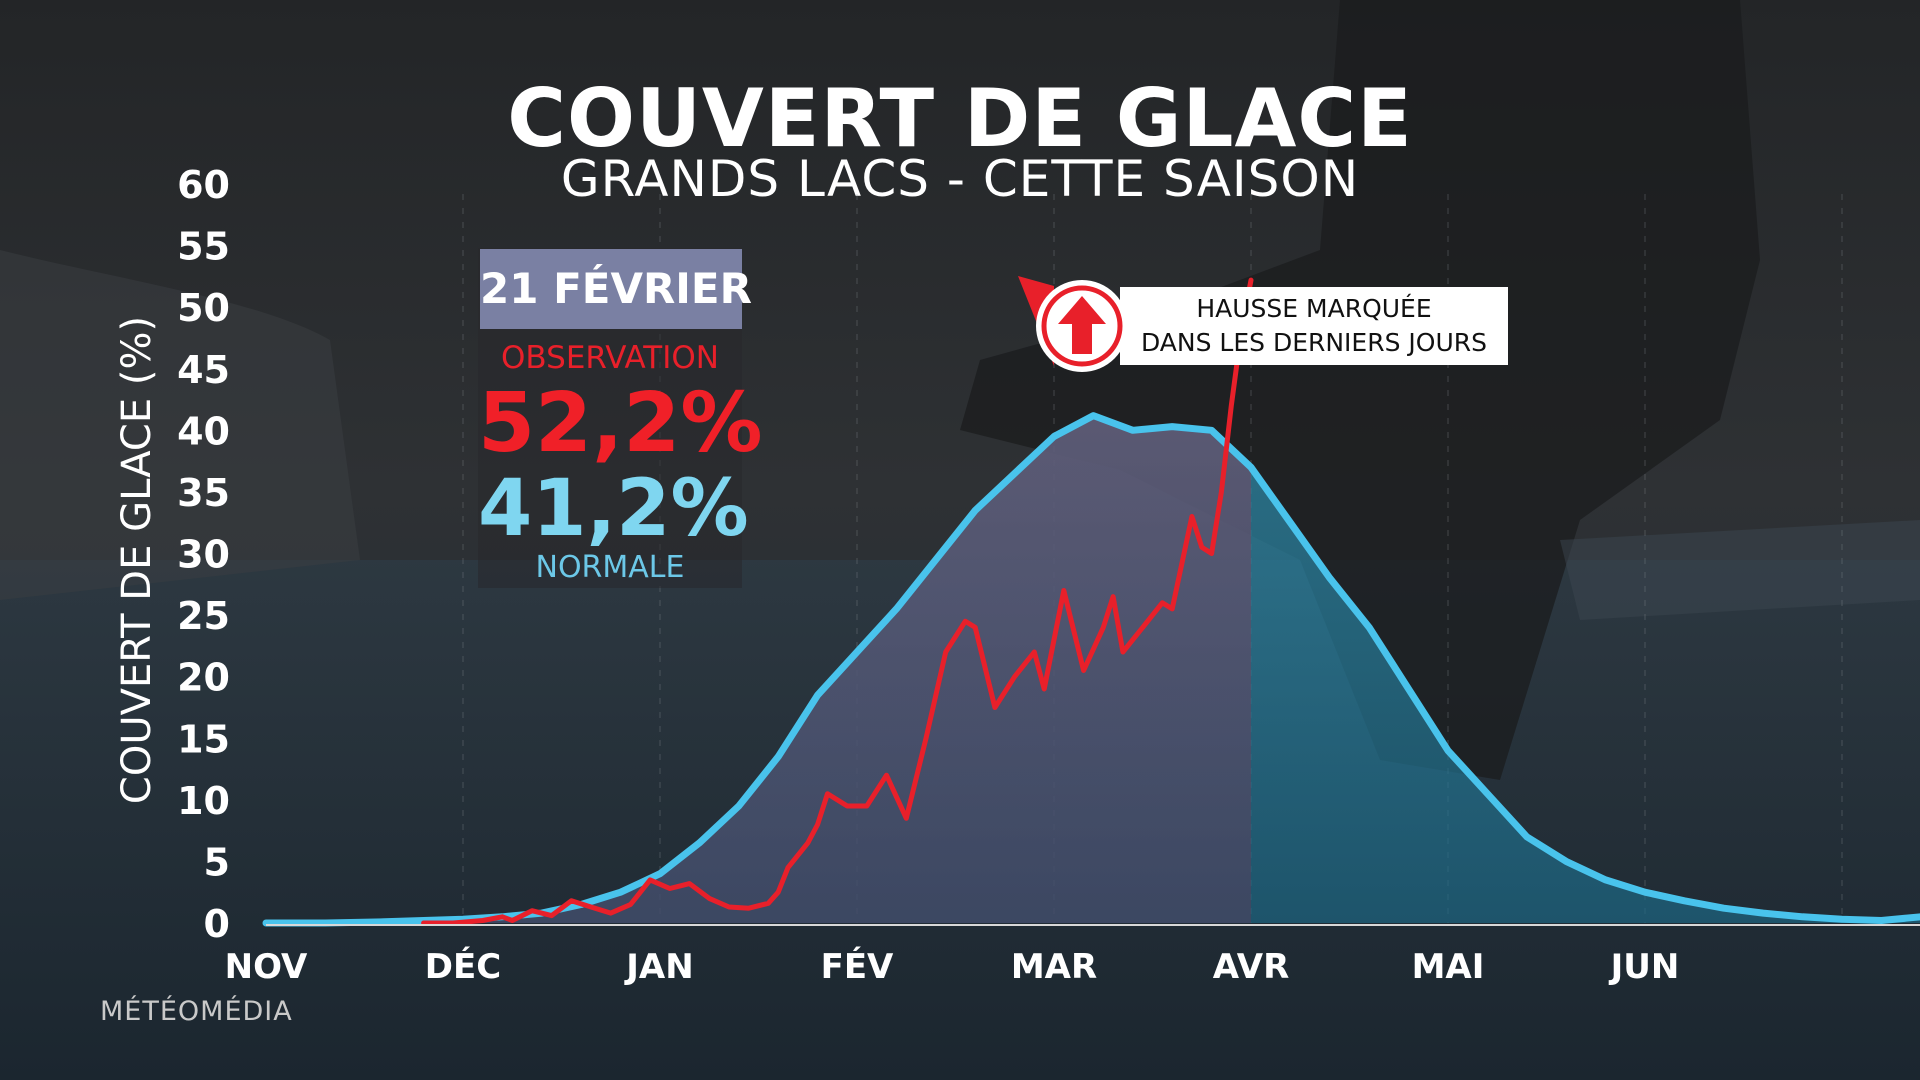  Describe the element at coordinates (610, 358) in the screenshot. I see `observation-label: OBSERVATION` at that location.